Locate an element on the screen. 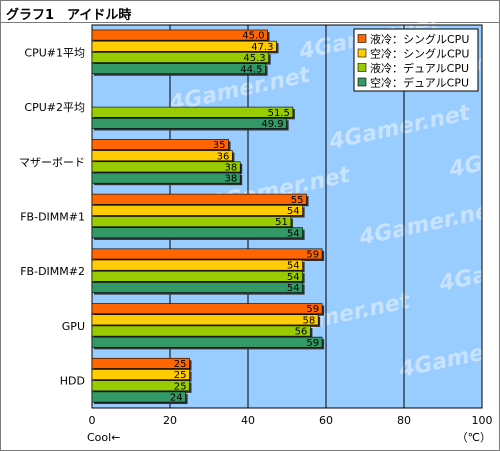 This screenshot has height=451, width=500. bar-value-label: 51.5 is located at coordinates (279, 113).